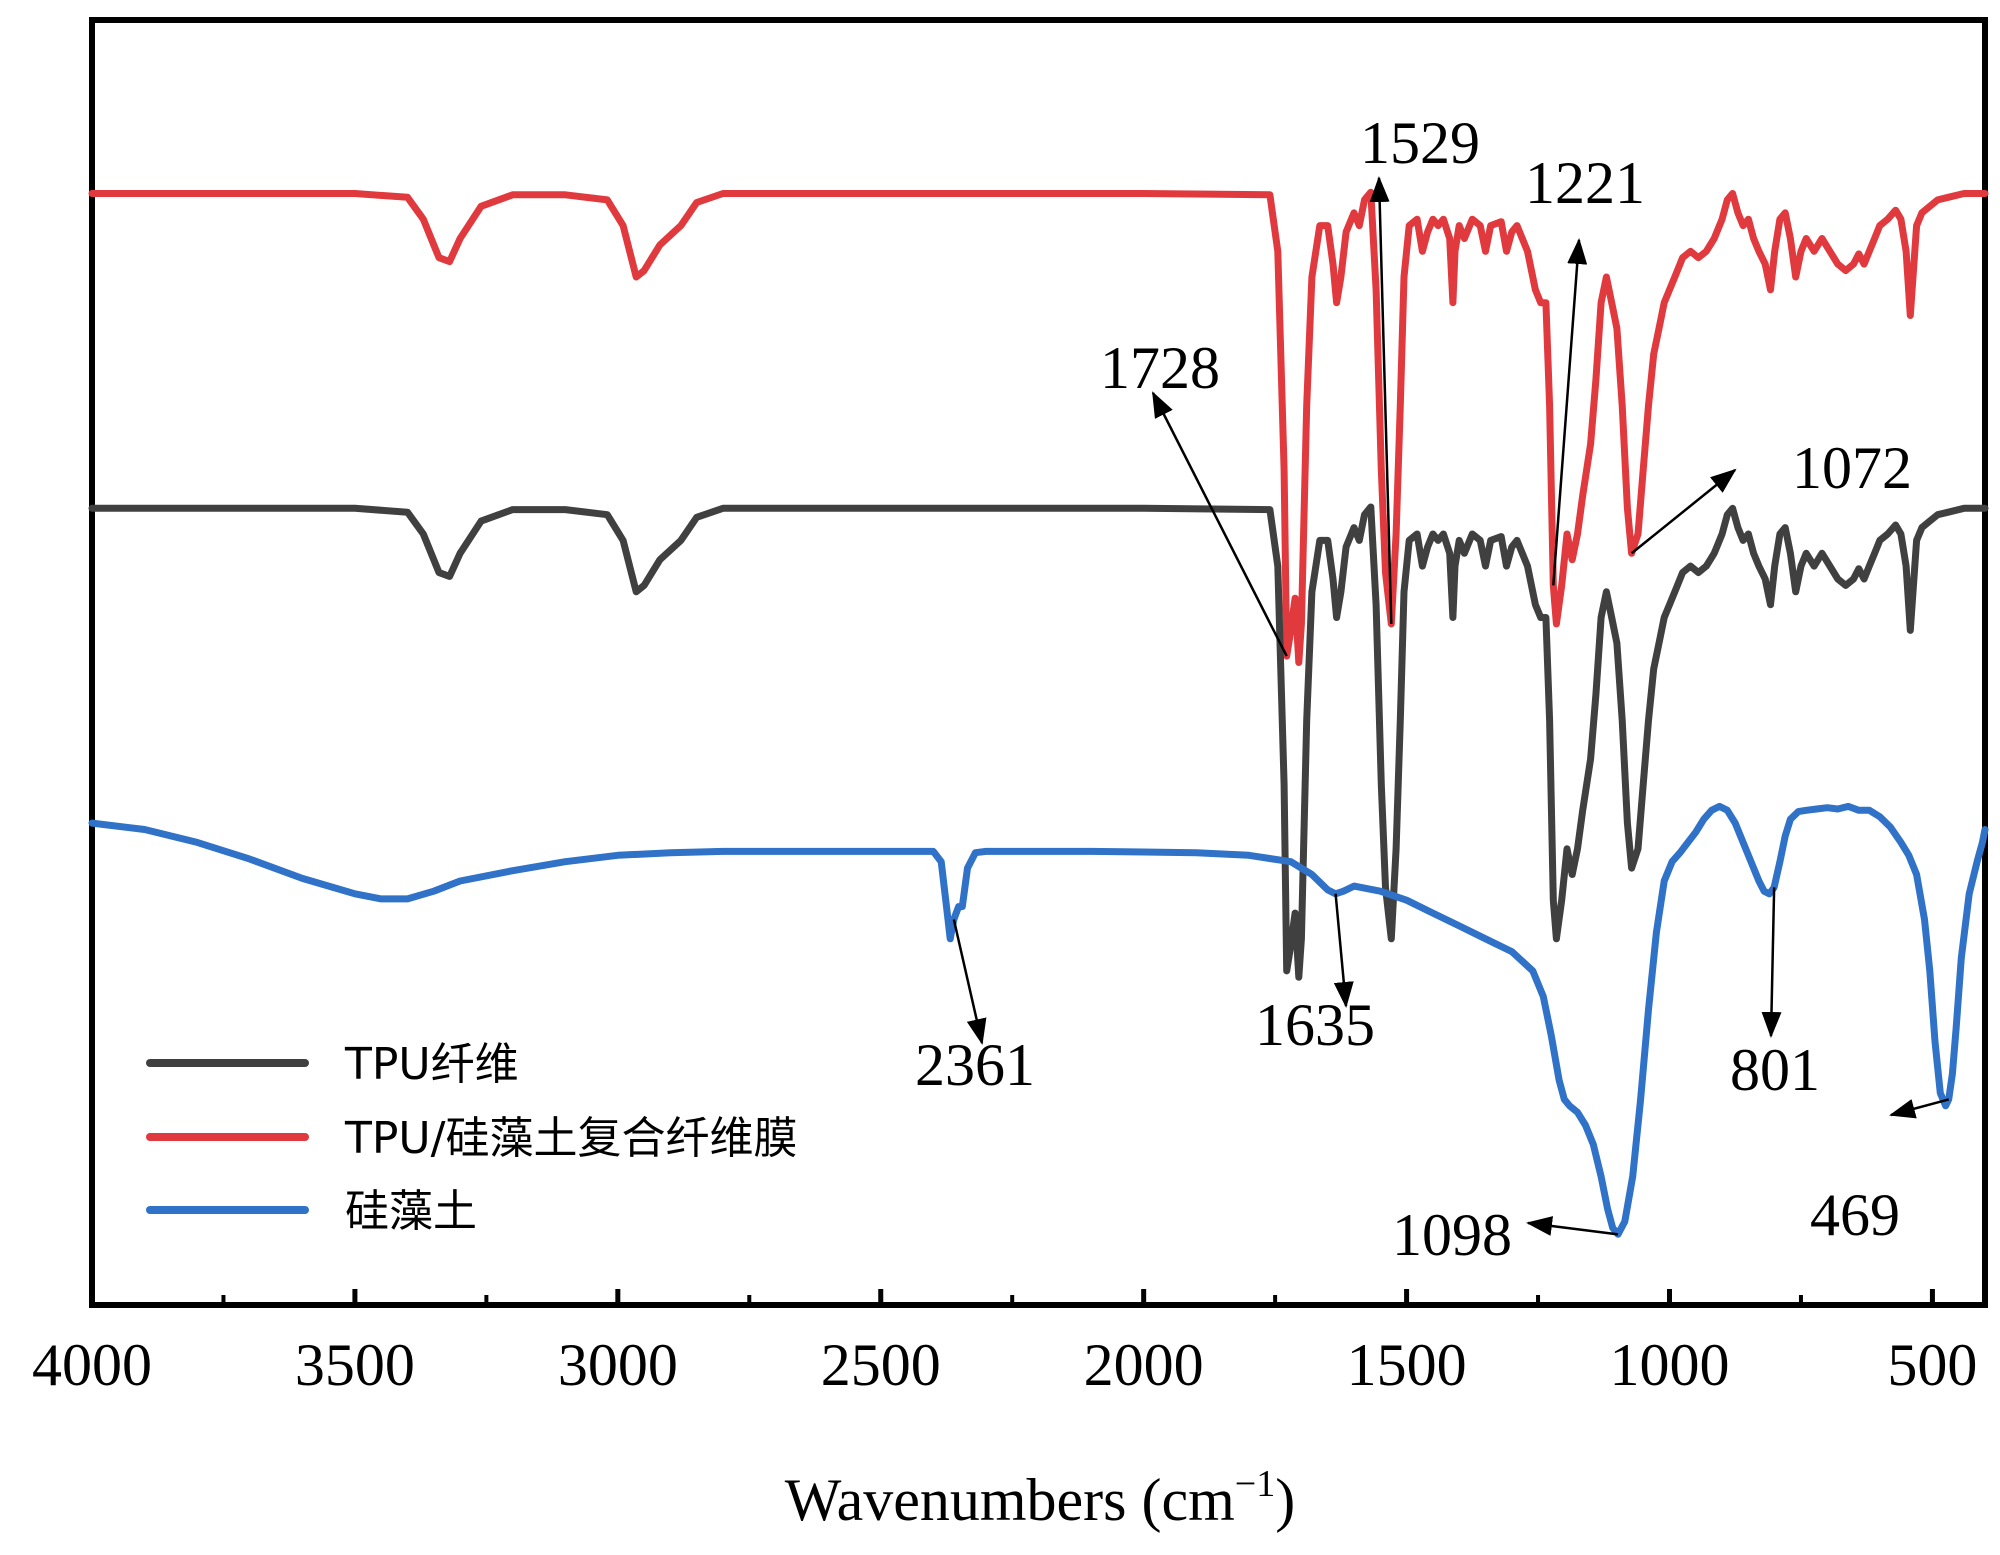 The image size is (2000, 1555). Describe the element at coordinates (411, 1211) in the screenshot. I see `legend-label-diatomite: 硅藻土` at that location.